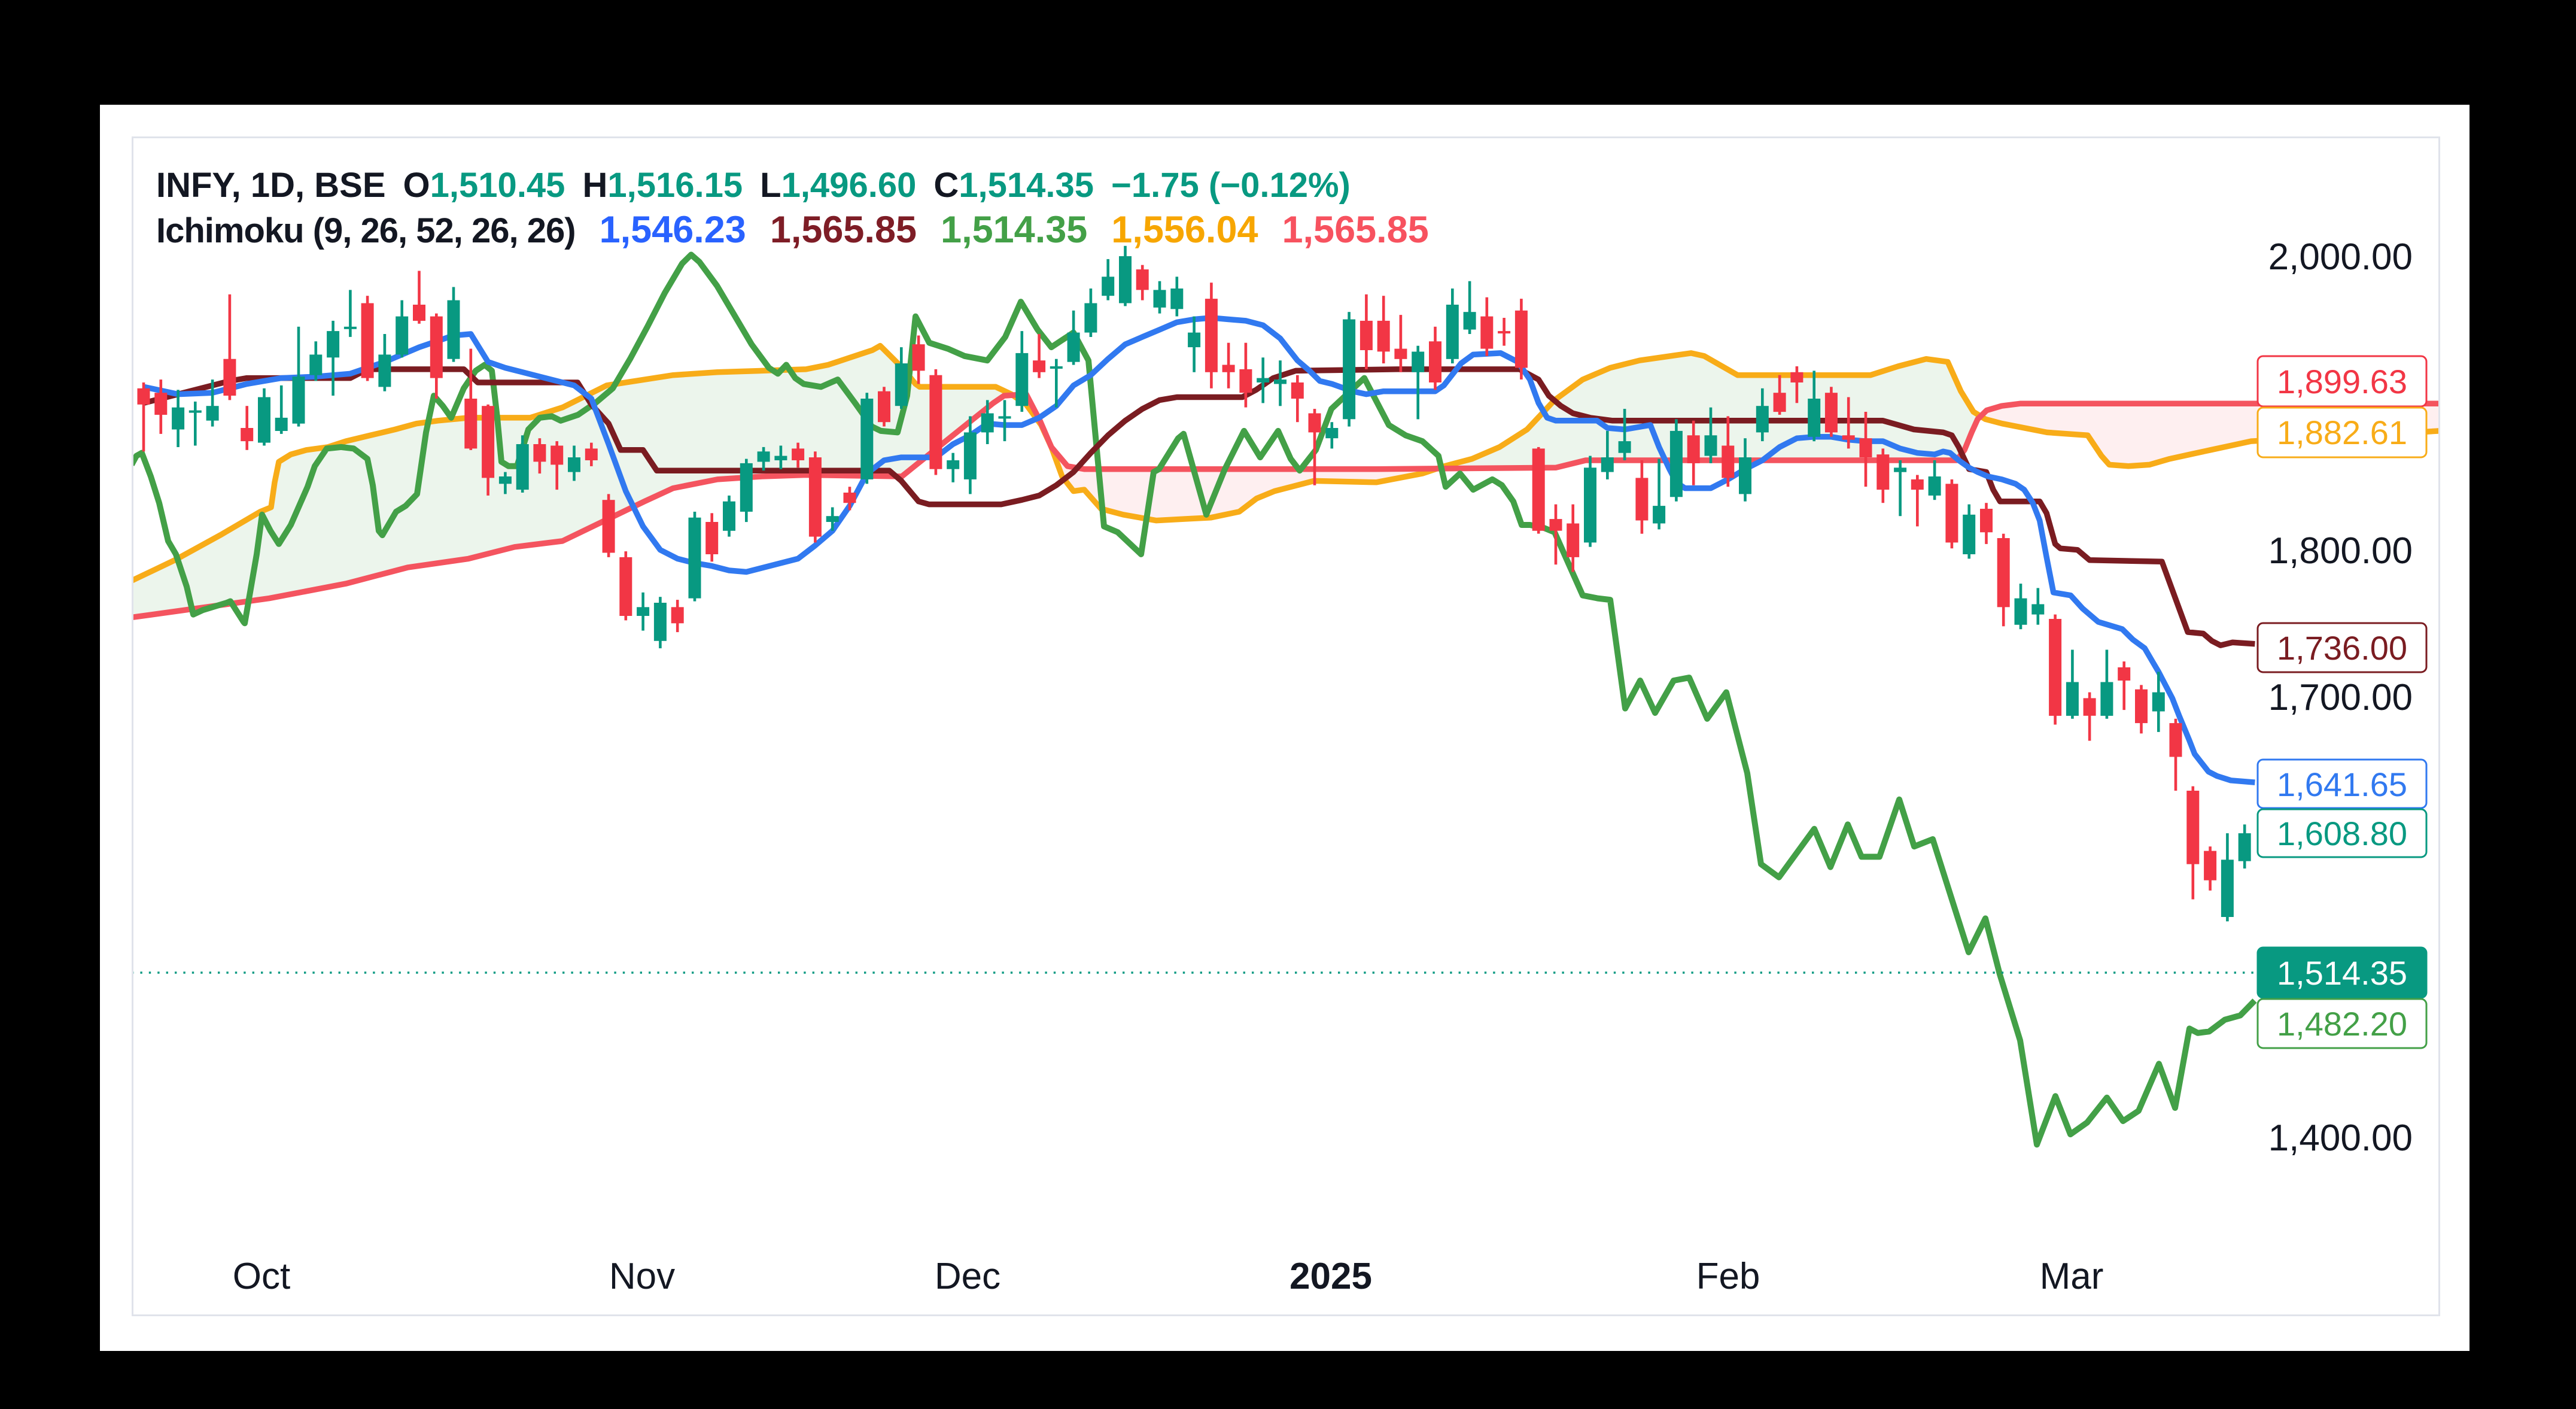 This screenshot has height=1409, width=2576. I want to click on svg-text: Dec, so click(968, 1276).